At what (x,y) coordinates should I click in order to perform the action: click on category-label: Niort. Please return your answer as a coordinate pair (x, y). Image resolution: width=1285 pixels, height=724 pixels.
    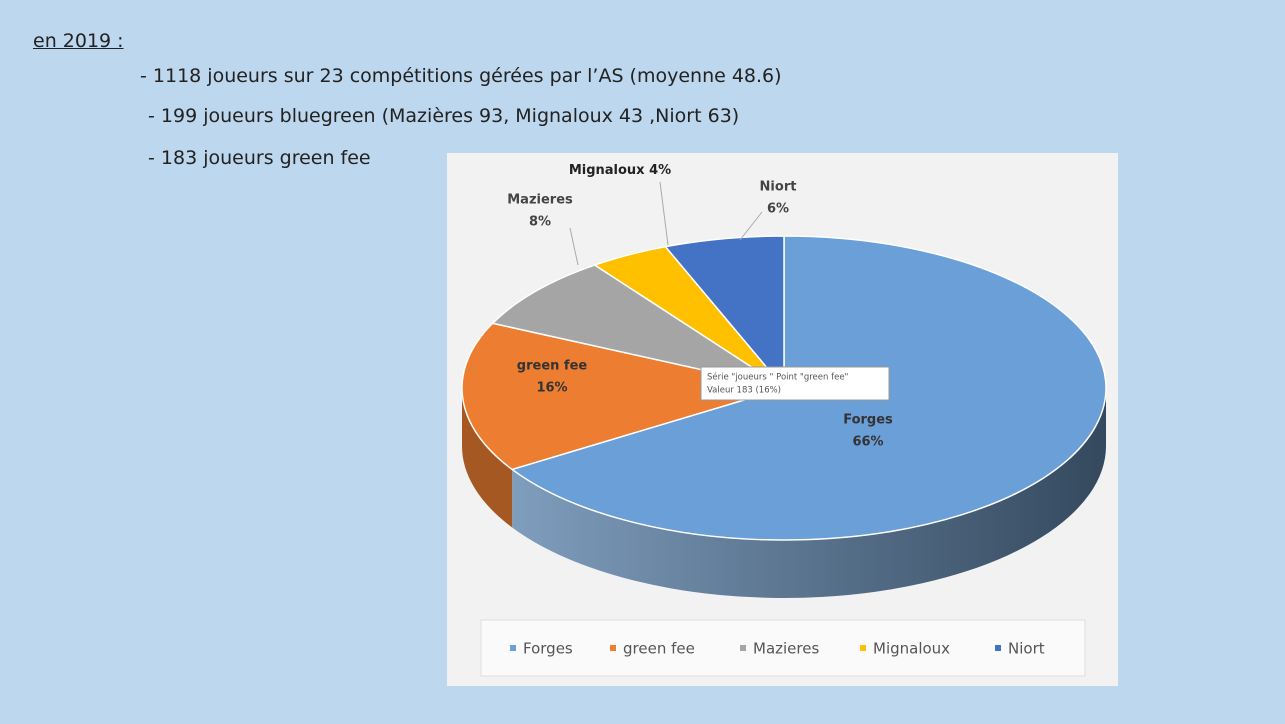
    Looking at the image, I should click on (778, 187).